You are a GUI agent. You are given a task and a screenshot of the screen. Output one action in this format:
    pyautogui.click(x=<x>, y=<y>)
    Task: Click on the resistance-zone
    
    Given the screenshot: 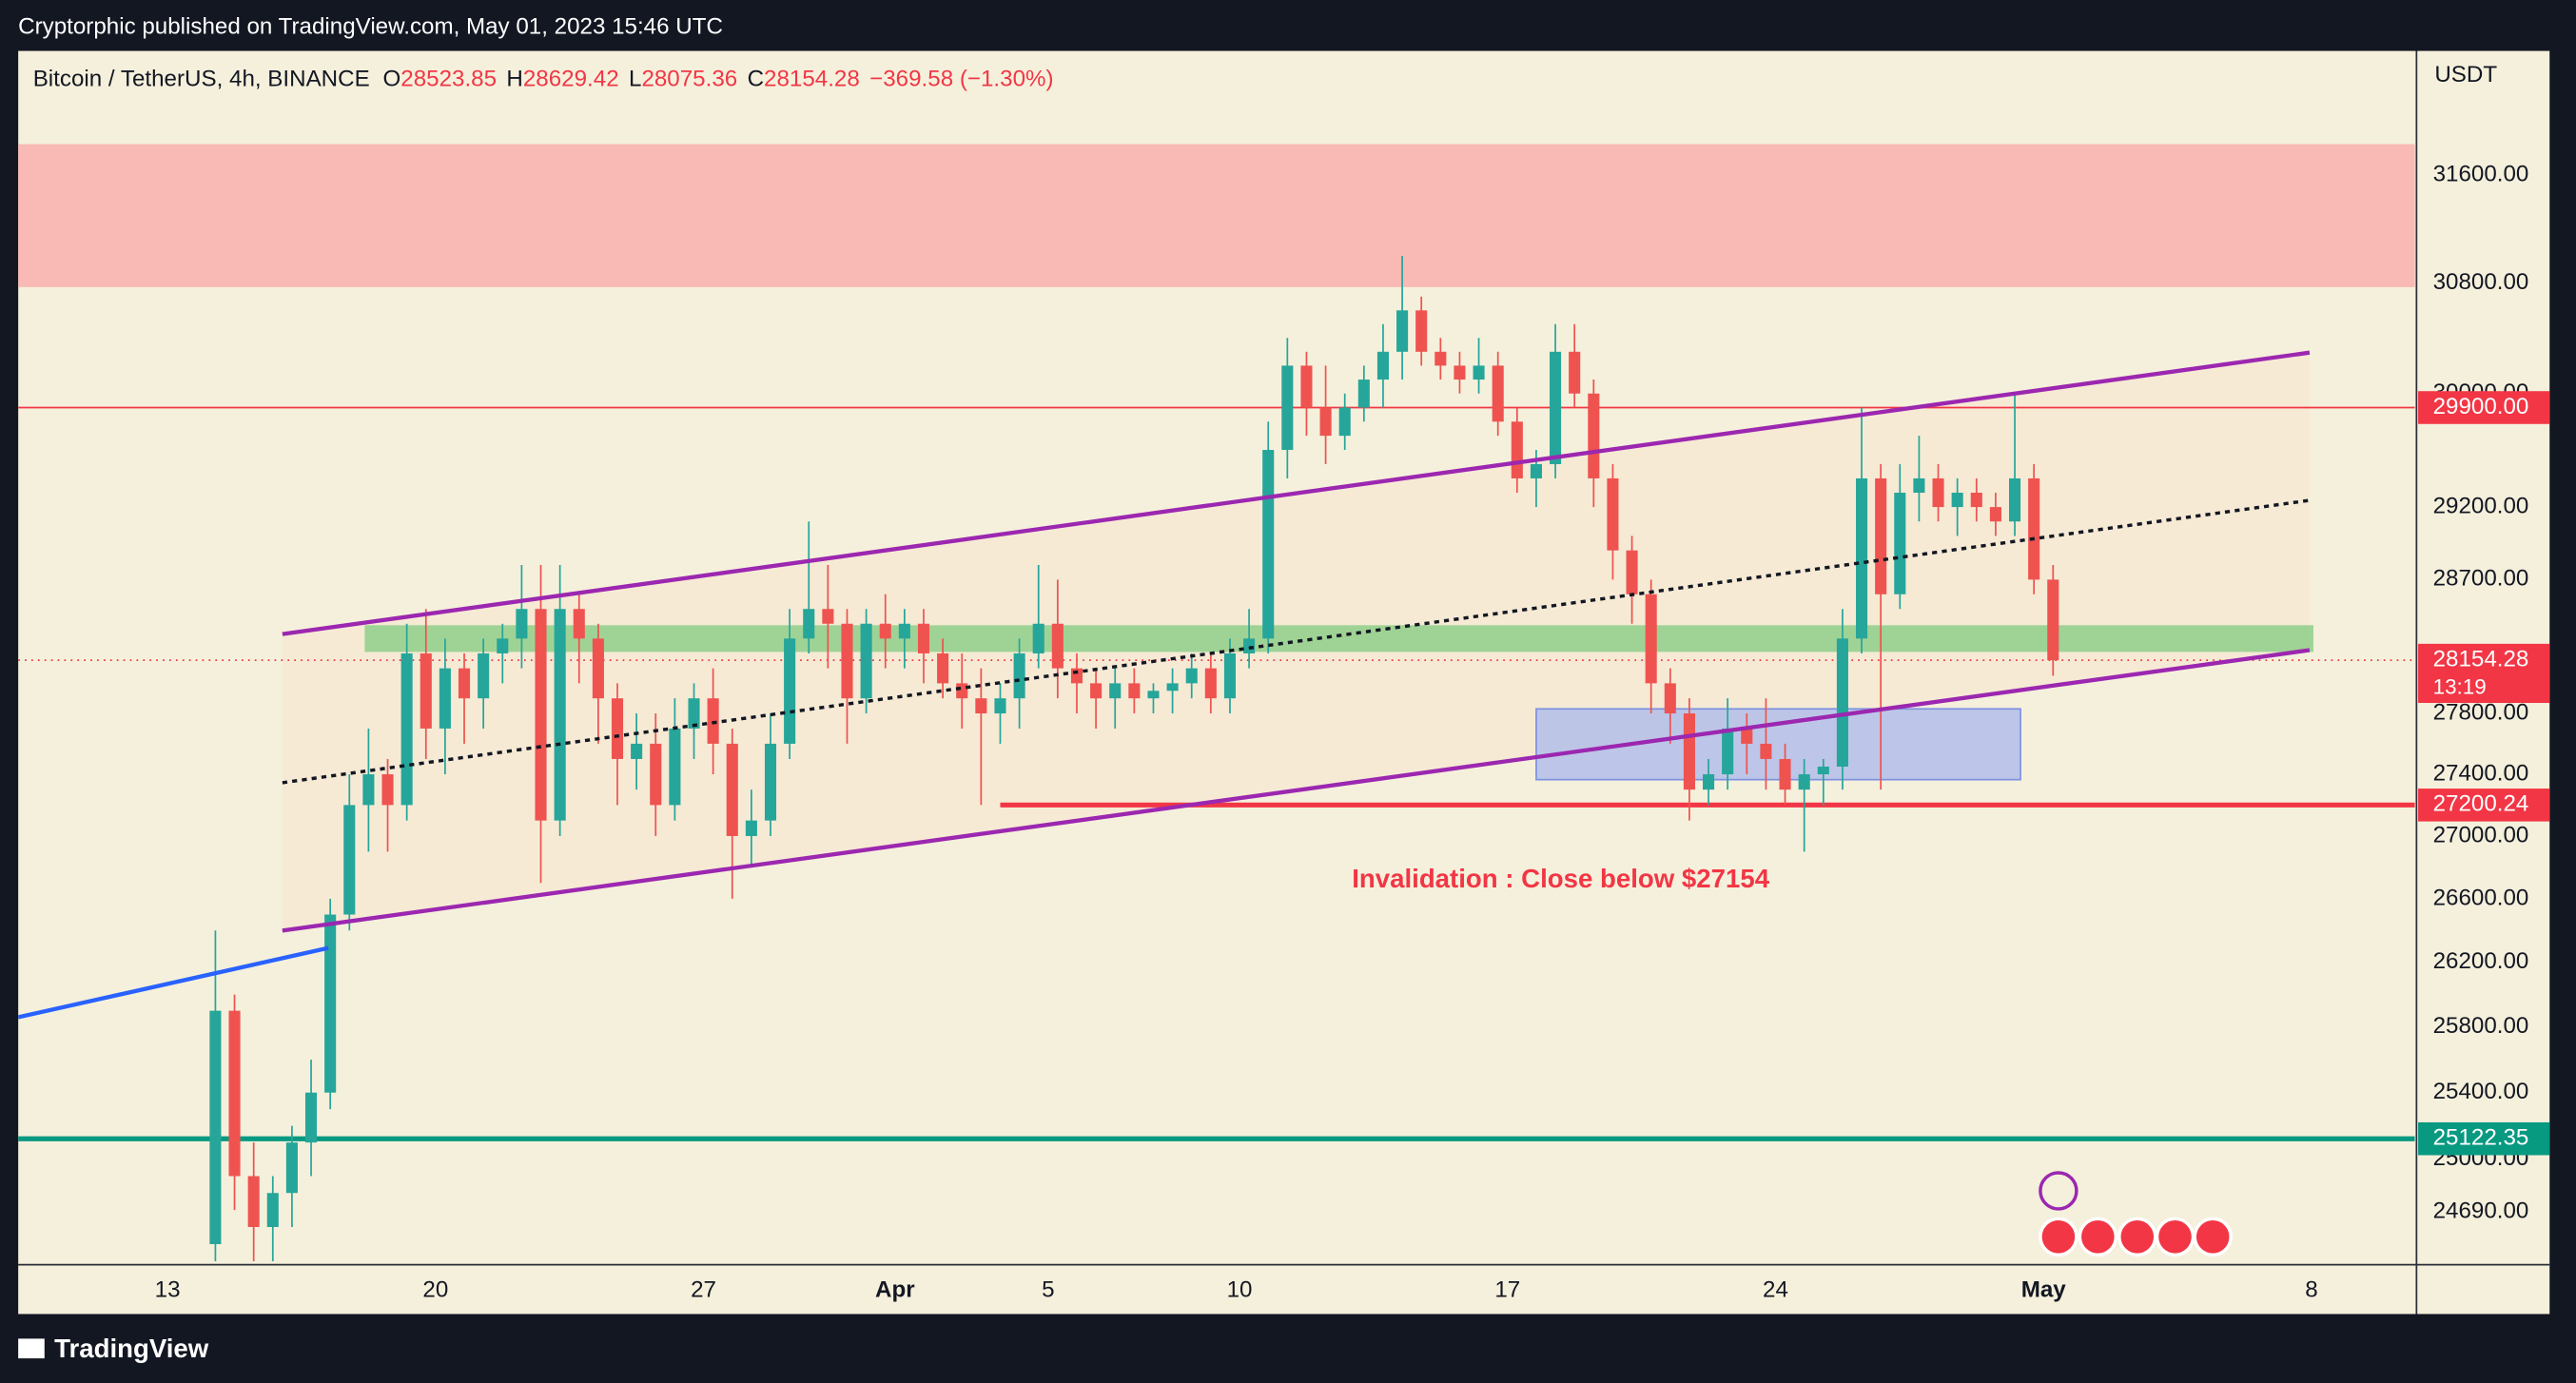 What is the action you would take?
    pyautogui.click(x=1216, y=215)
    